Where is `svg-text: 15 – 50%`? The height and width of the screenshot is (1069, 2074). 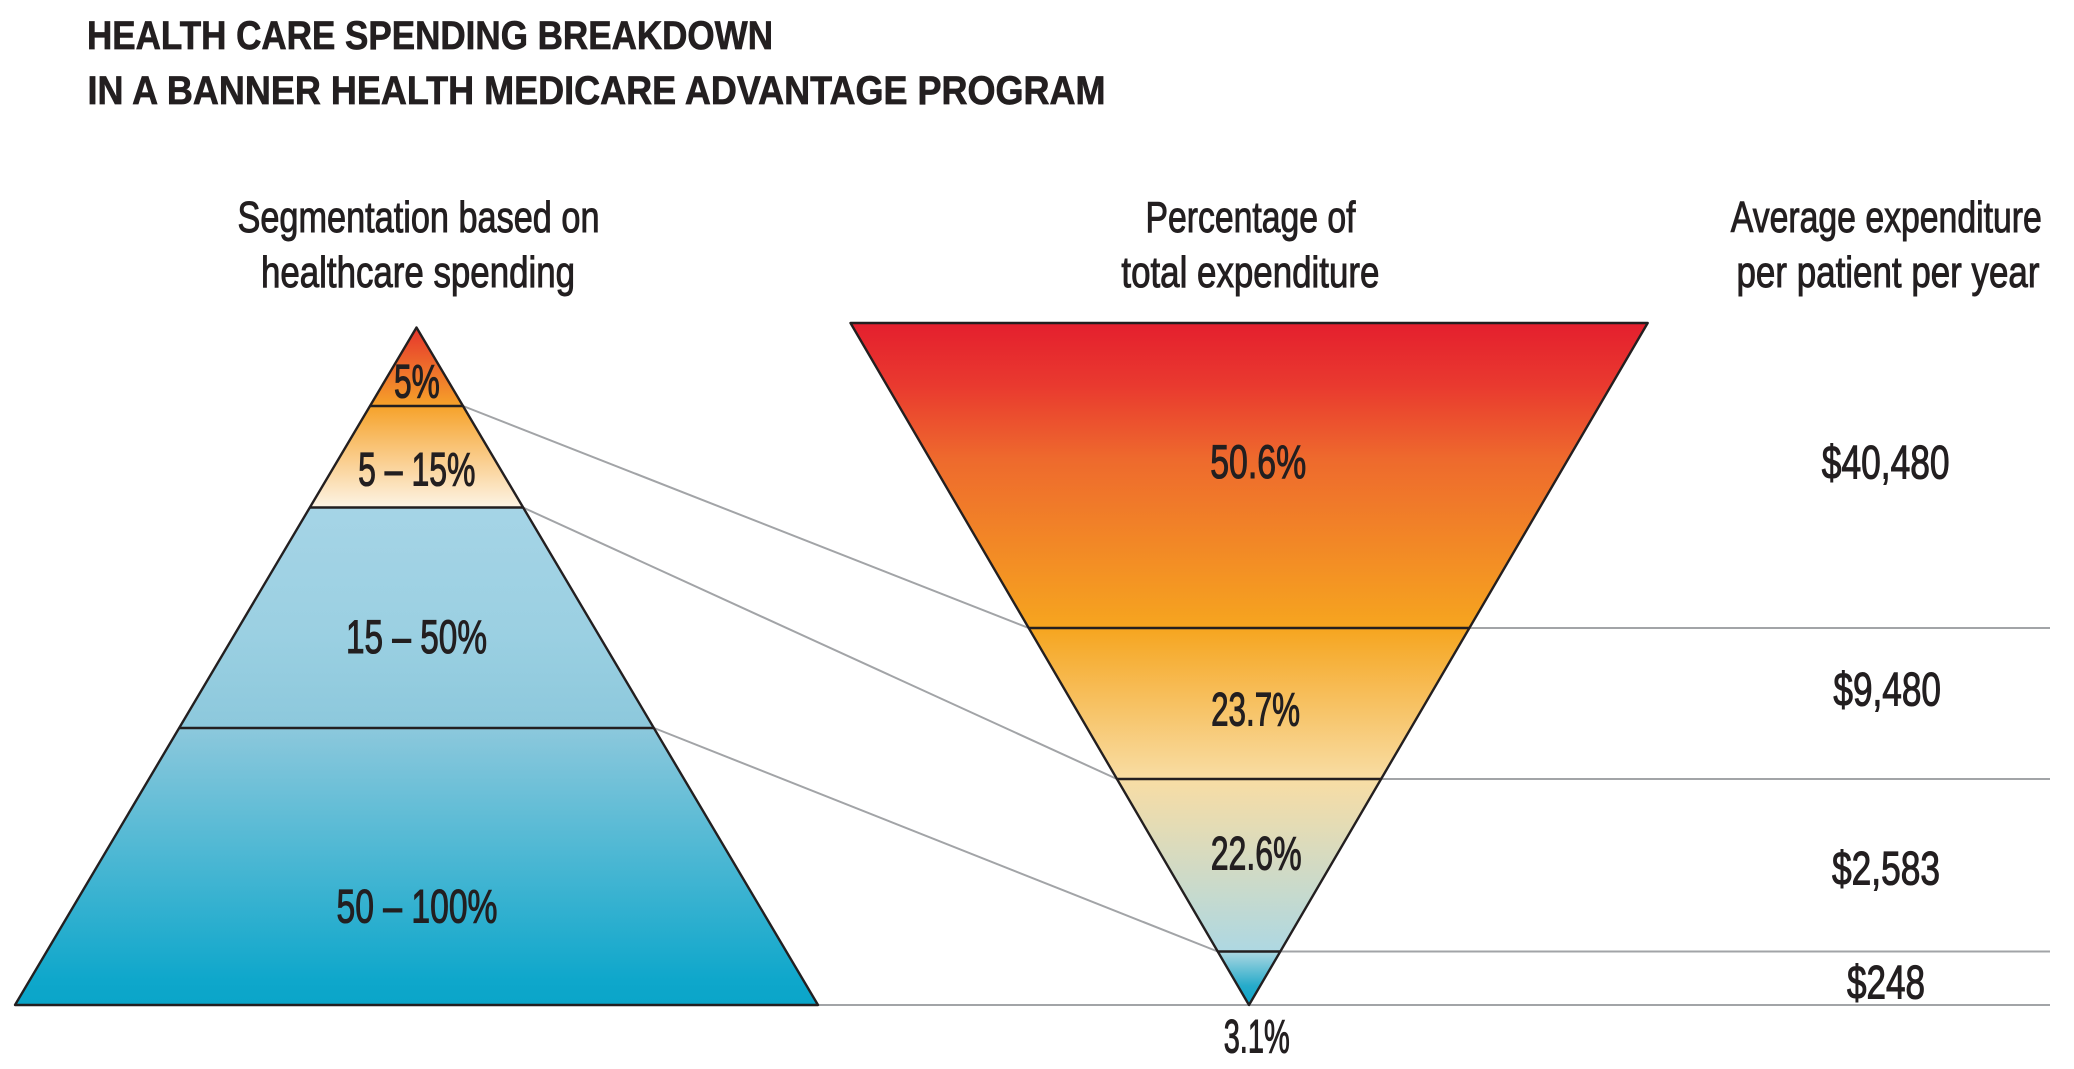 svg-text: 15 – 50% is located at coordinates (416, 636).